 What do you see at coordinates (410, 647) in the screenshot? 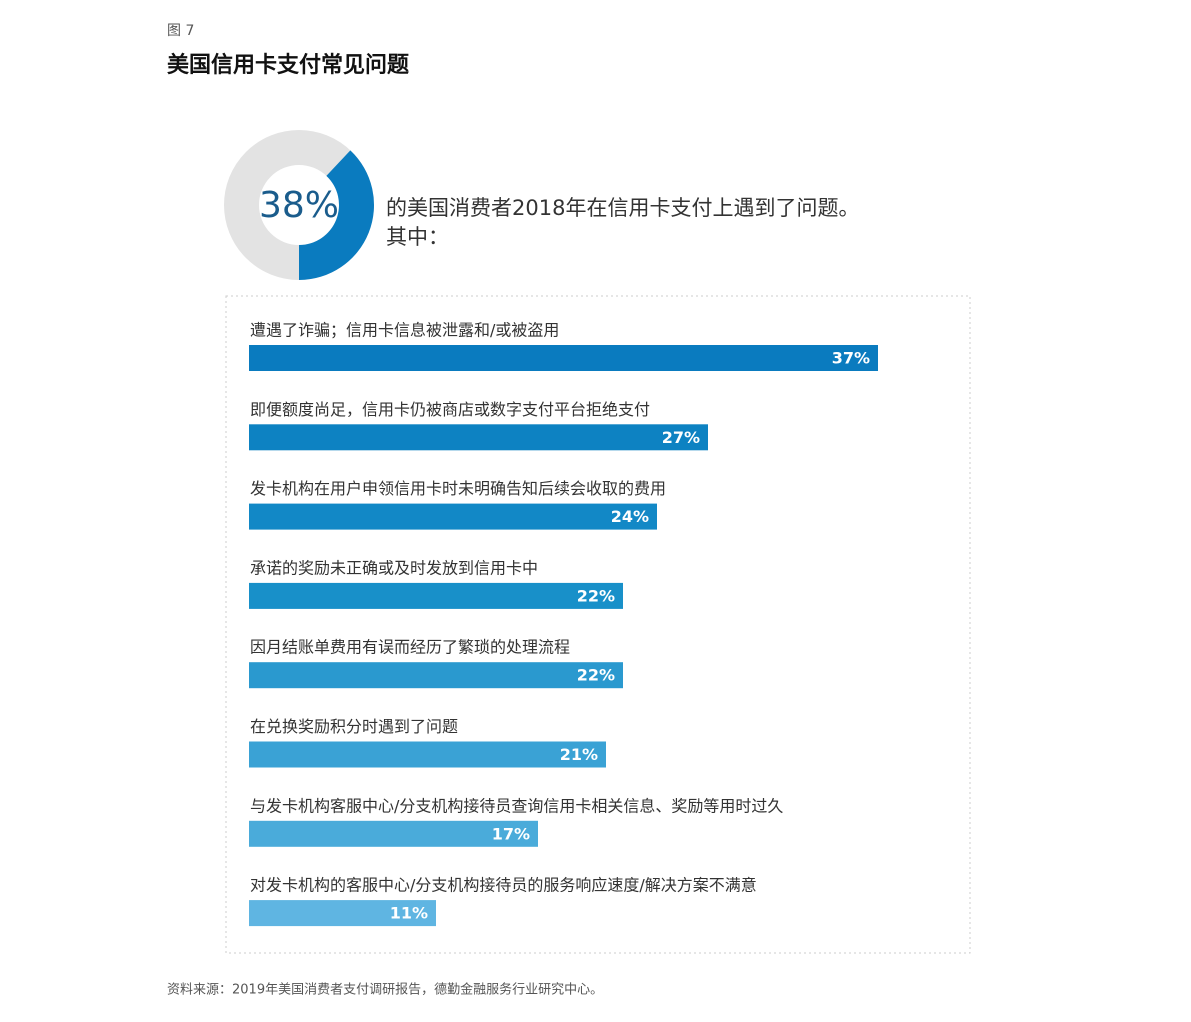
I see `category-label: 因月结账单费用有误而经历了繁琐的处理流程` at bounding box center [410, 647].